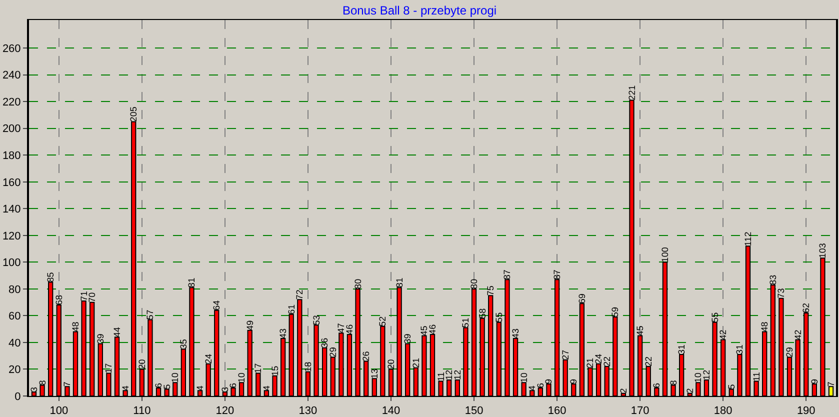 This screenshot has width=839, height=417. What do you see at coordinates (59, 300) in the screenshot?
I see `data-label: 68` at bounding box center [59, 300].